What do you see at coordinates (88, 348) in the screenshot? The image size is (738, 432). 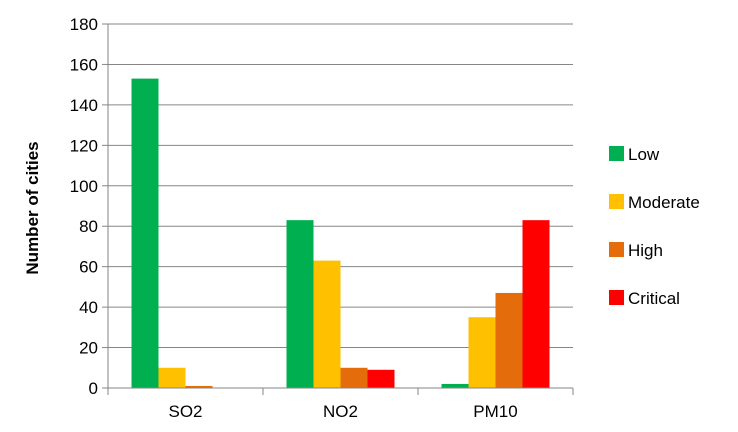 I see `y-tick-label: 20` at bounding box center [88, 348].